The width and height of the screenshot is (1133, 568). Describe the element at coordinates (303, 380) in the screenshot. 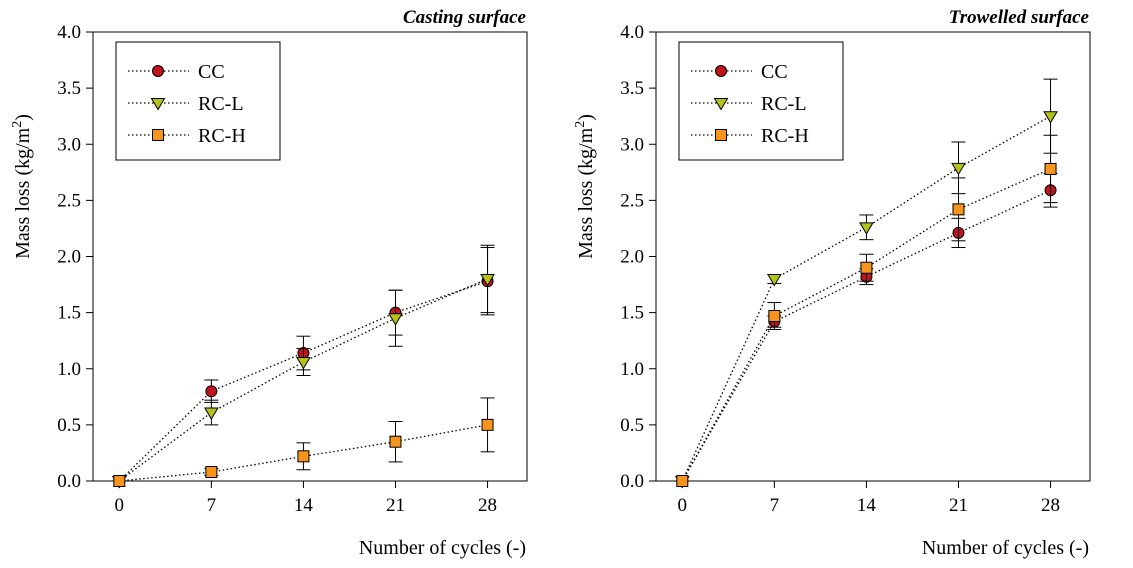

I see `series-line` at that location.